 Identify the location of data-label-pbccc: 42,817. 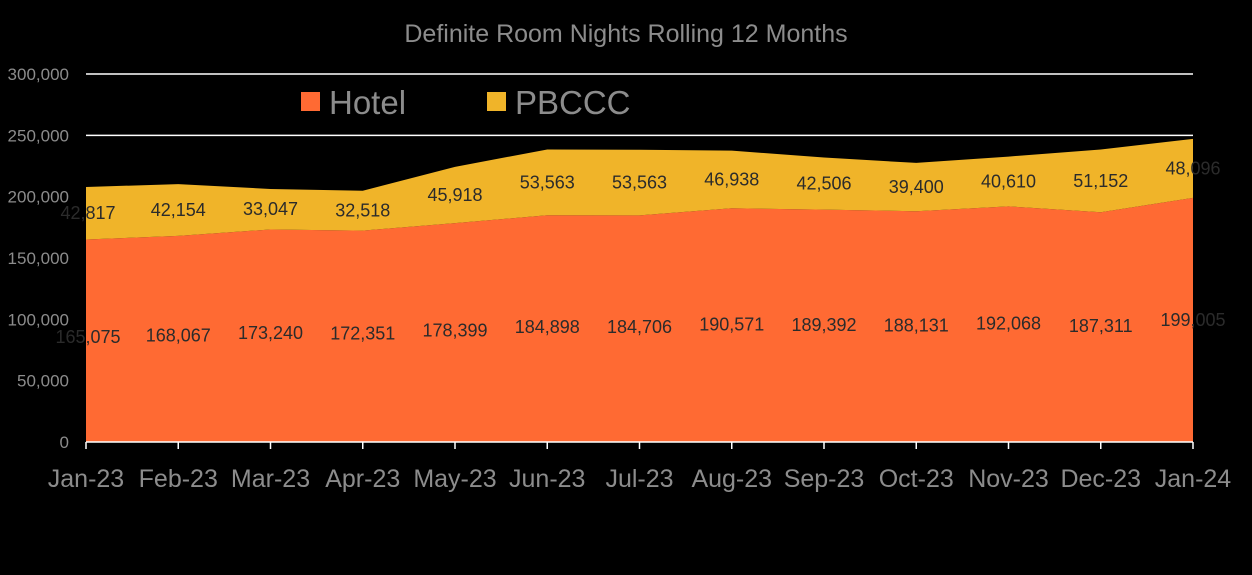
(87, 213).